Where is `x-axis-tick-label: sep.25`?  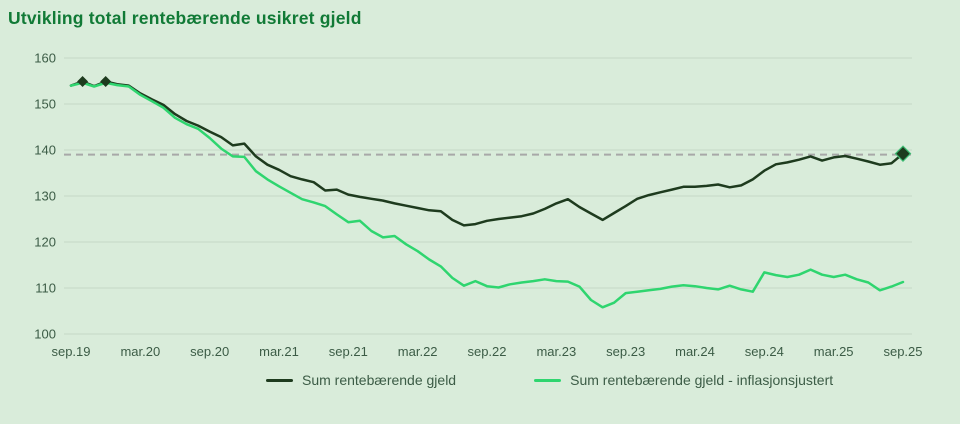 x-axis-tick-label: sep.25 is located at coordinates (902, 351).